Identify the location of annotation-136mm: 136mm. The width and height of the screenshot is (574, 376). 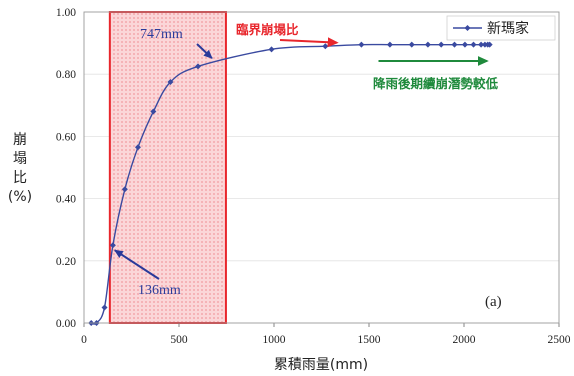
(159, 290).